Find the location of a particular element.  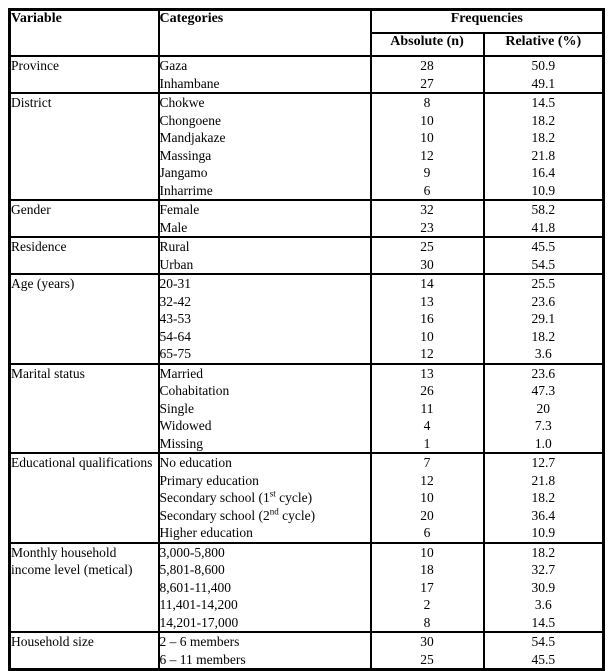

category-cell: Secondary school (2nd cycle) is located at coordinates (264, 515).